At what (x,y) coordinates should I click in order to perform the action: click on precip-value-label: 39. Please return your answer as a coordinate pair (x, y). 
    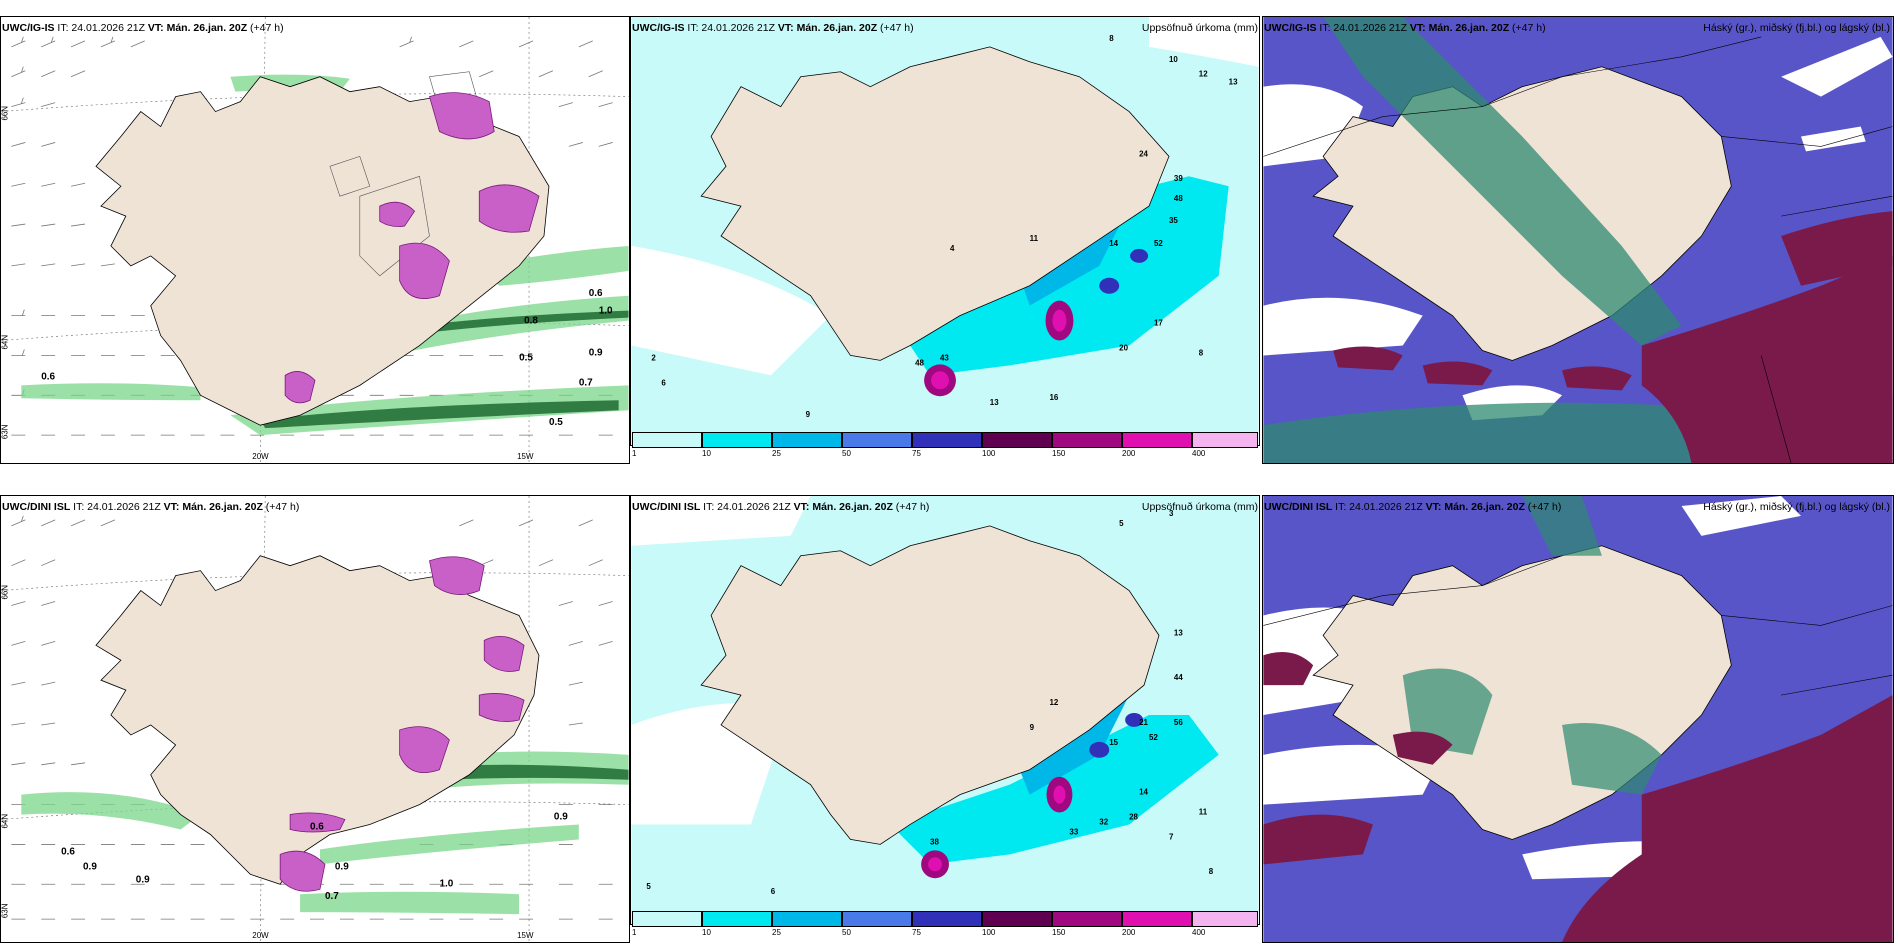
    Looking at the image, I should click on (1178, 178).